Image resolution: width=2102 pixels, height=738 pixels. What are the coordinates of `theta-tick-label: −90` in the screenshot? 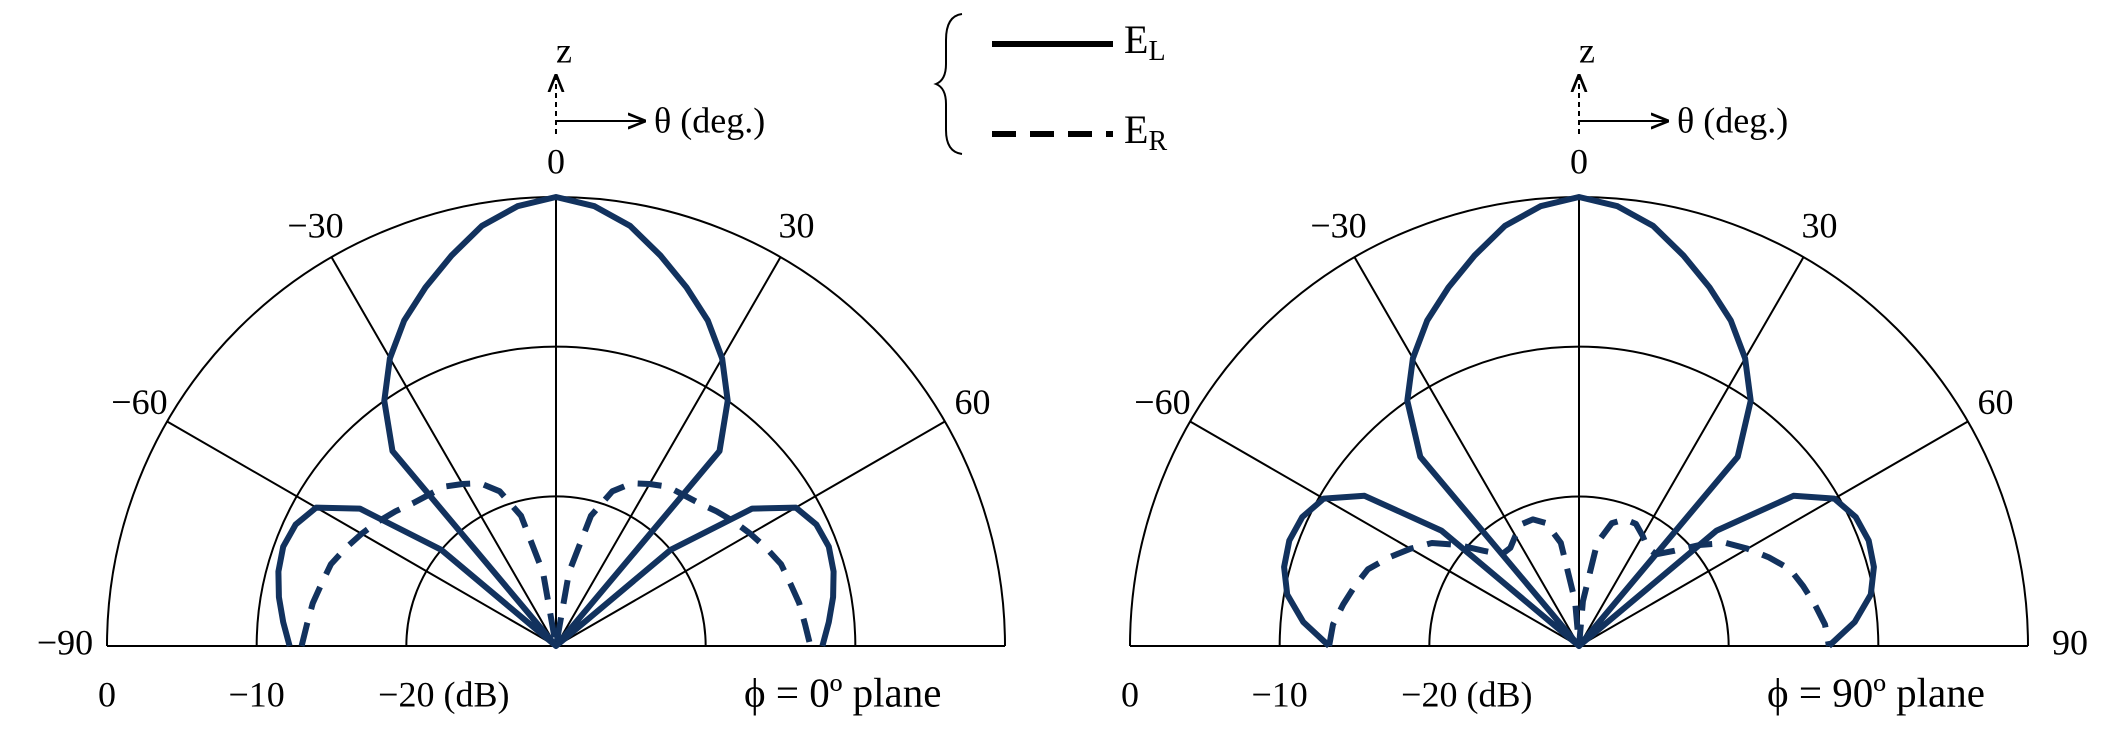 It's located at (65, 642).